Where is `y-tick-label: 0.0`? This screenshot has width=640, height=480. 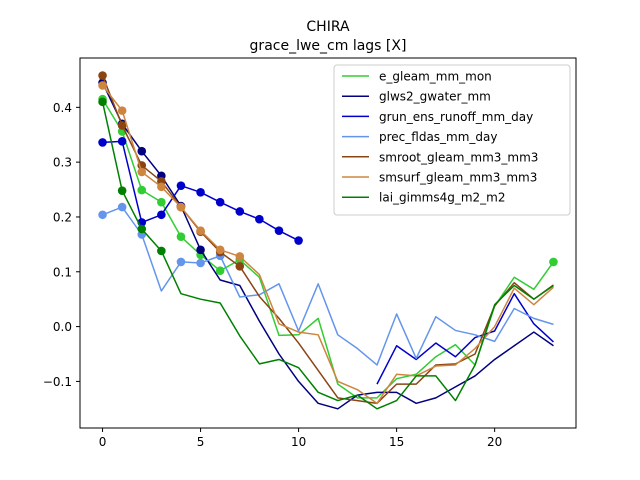
y-tick-label: 0.0 is located at coordinates (62, 327).